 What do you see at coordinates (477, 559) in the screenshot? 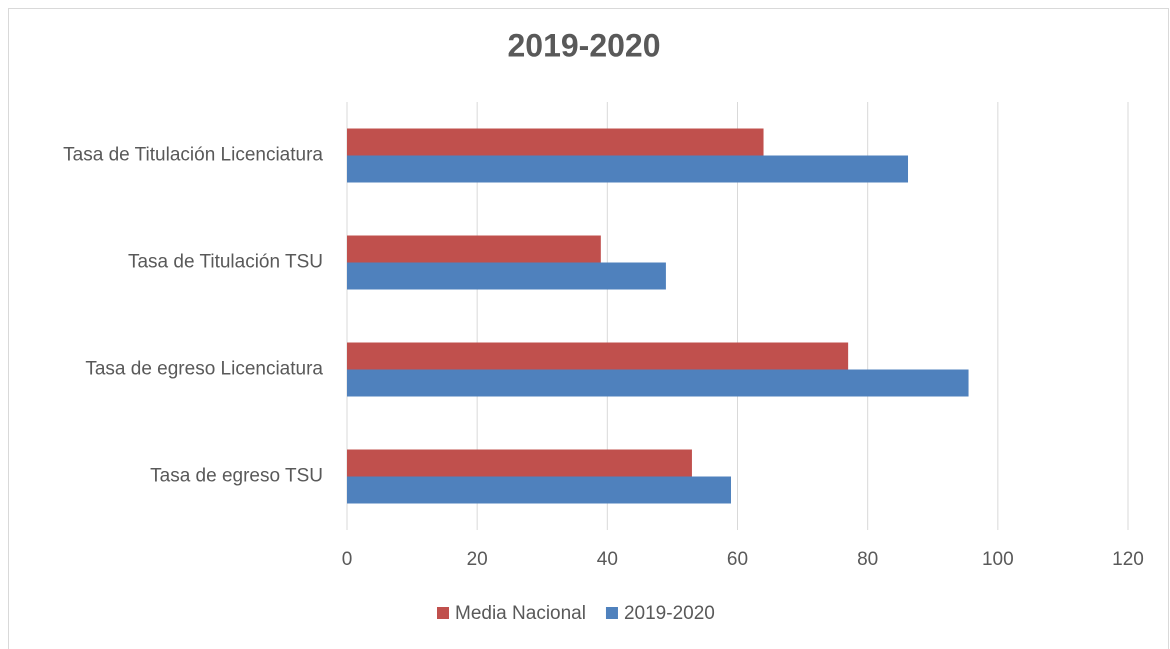
I see `x-tick-label: 20` at bounding box center [477, 559].